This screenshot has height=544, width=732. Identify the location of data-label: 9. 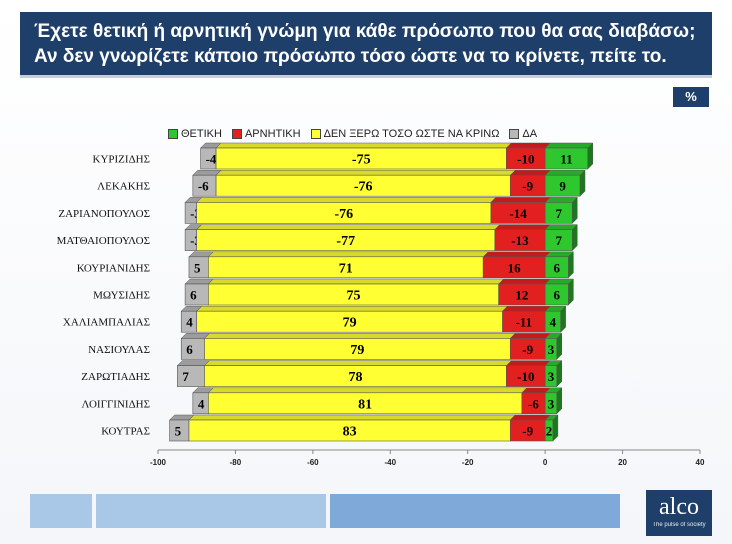
(562, 186).